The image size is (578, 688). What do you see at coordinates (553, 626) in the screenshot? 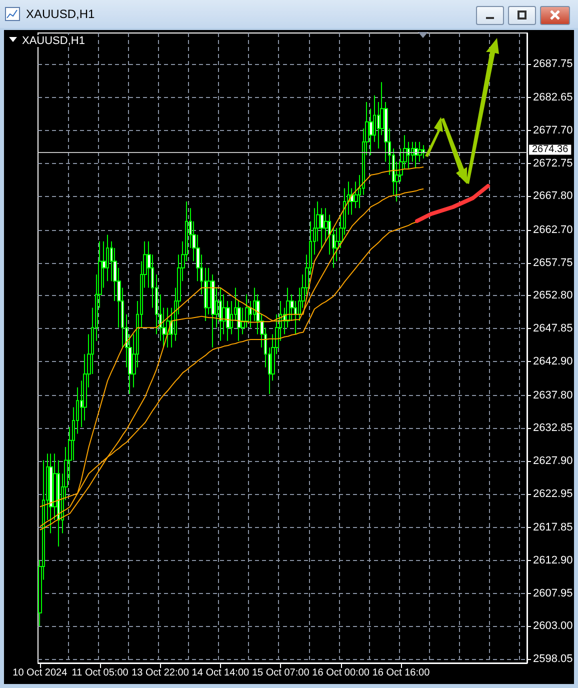
I see `y-tick-label: 2603.00` at bounding box center [553, 626].